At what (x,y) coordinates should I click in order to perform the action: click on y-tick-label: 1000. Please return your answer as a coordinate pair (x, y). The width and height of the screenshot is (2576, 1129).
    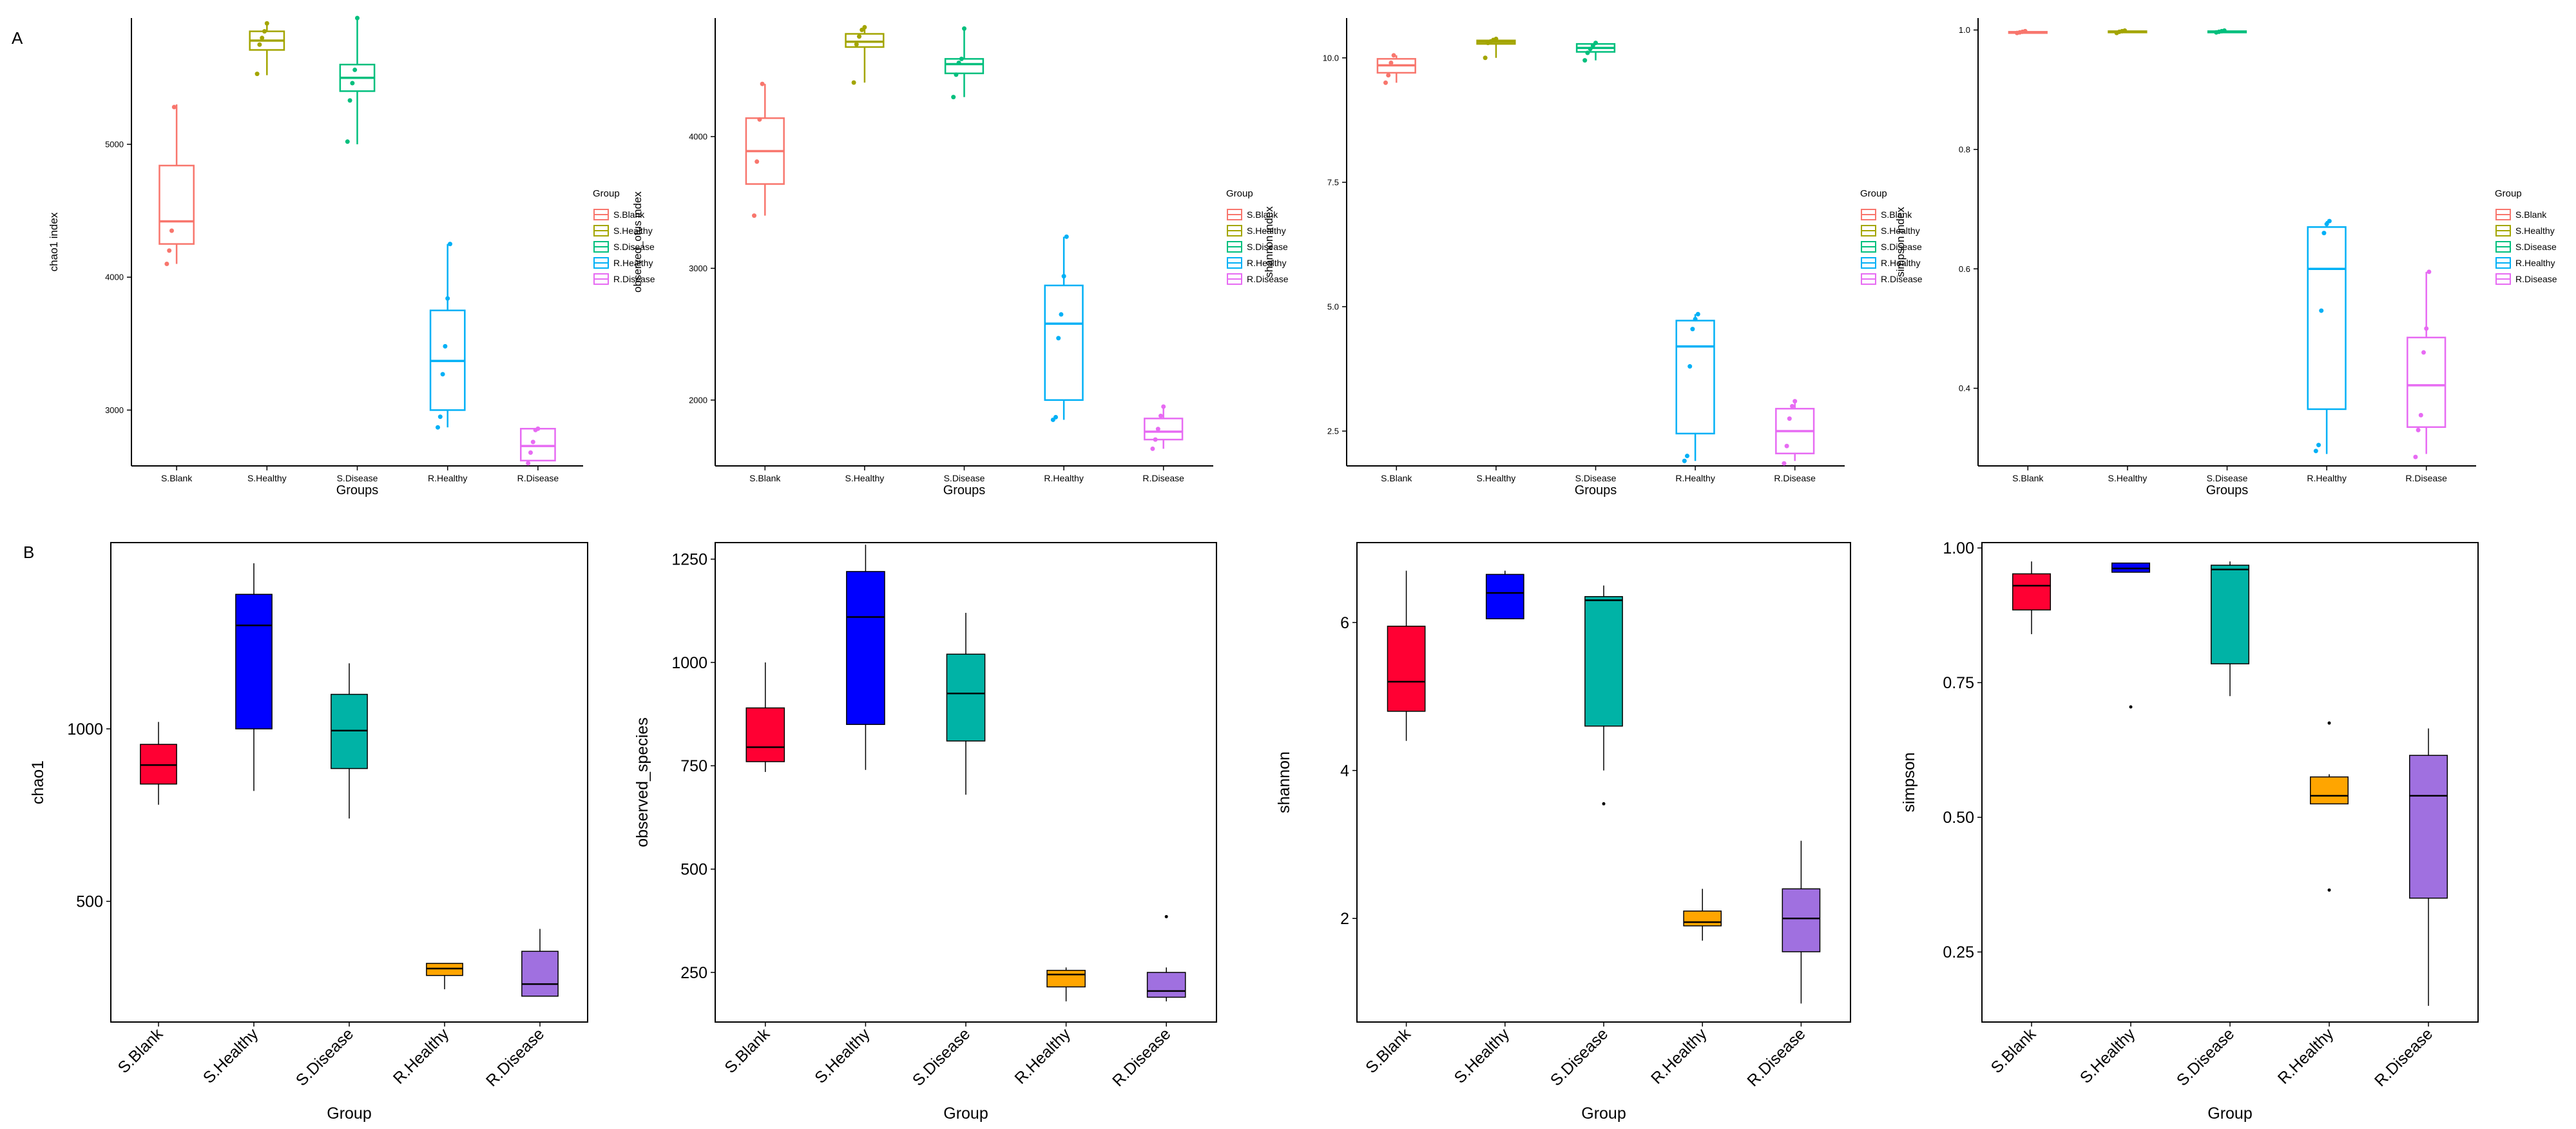
    Looking at the image, I should click on (689, 663).